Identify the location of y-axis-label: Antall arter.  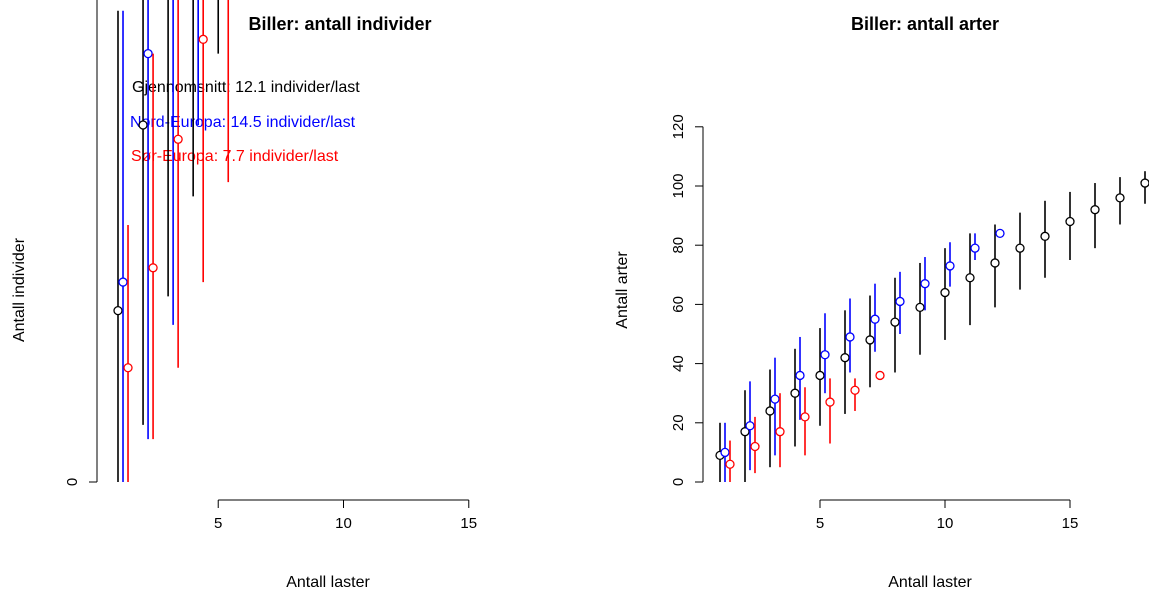
(622, 290).